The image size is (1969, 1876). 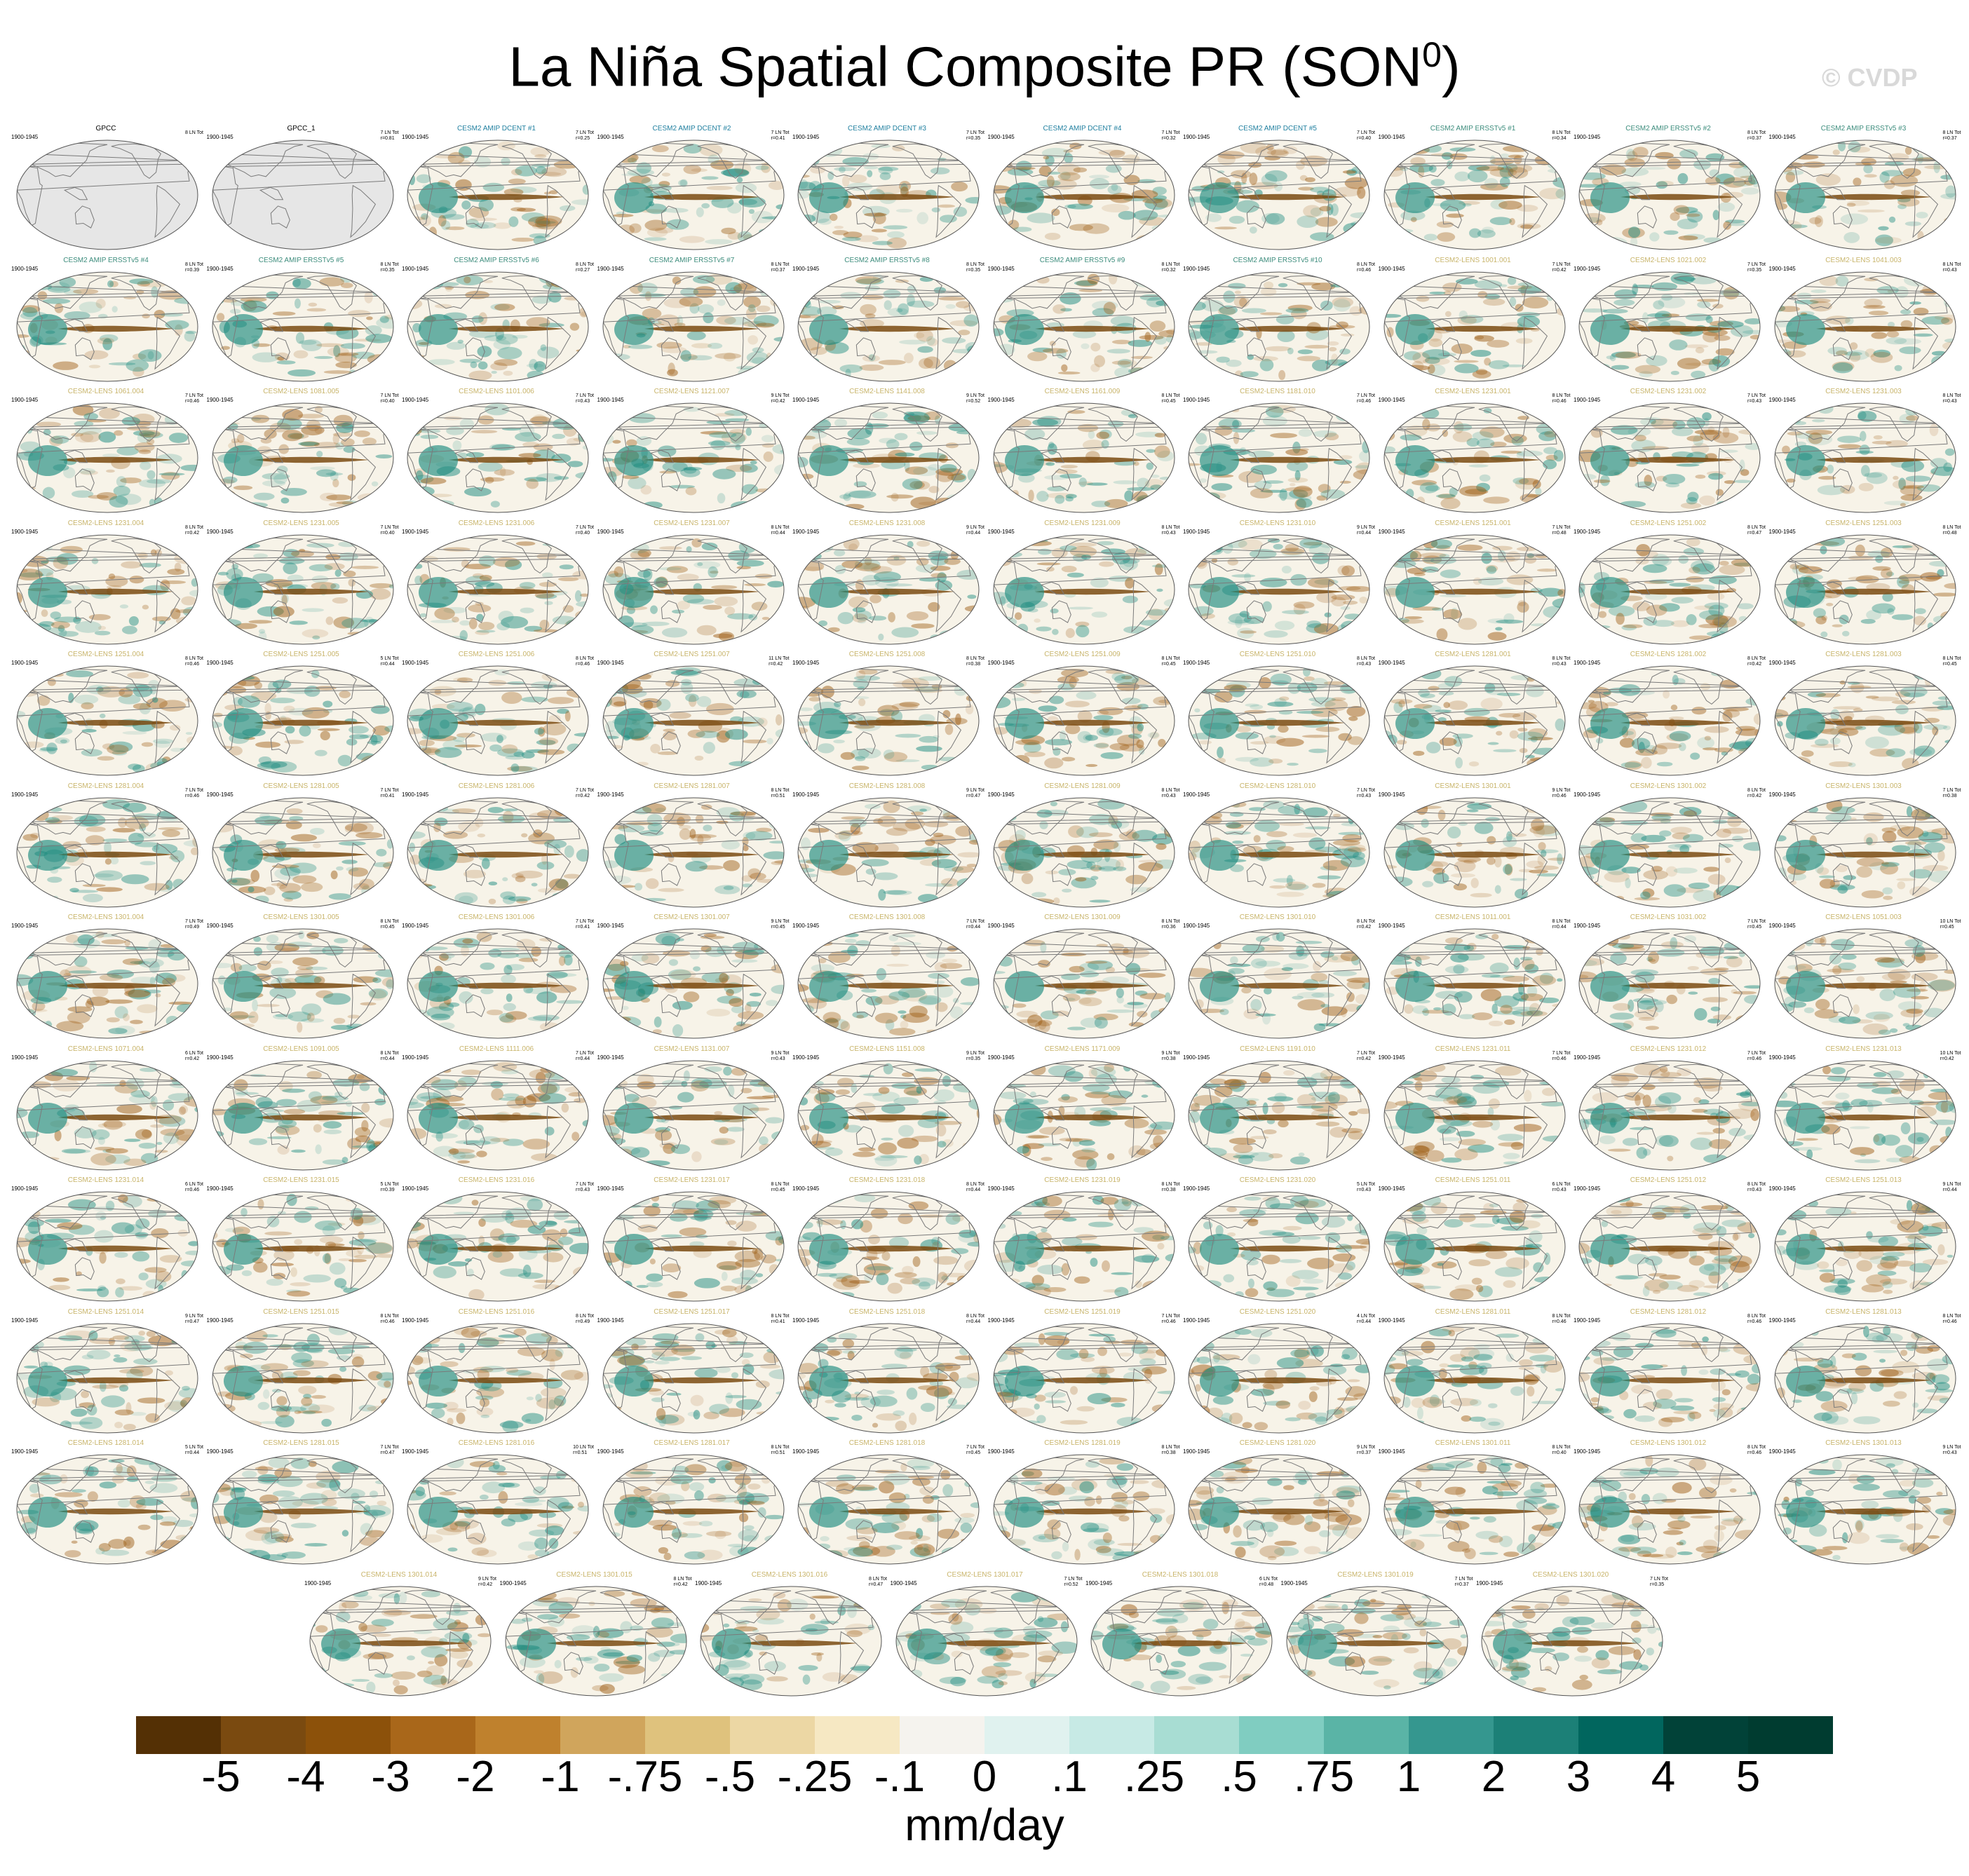 I want to click on equatorial-dry-tongue, so click(x=506, y=591).